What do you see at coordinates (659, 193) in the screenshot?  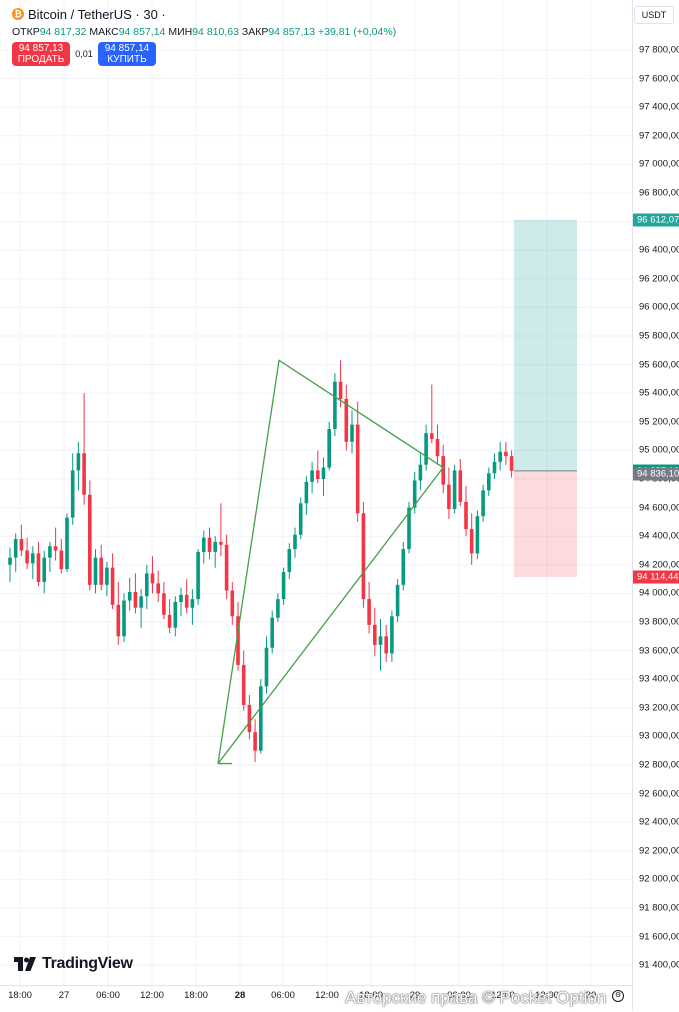 I see `price-label: 96 800,00` at bounding box center [659, 193].